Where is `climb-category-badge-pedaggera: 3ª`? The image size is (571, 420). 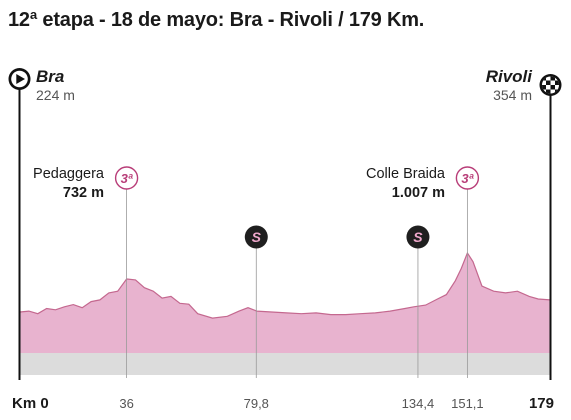
climb-category-badge-pedaggera: 3ª is located at coordinates (126, 178).